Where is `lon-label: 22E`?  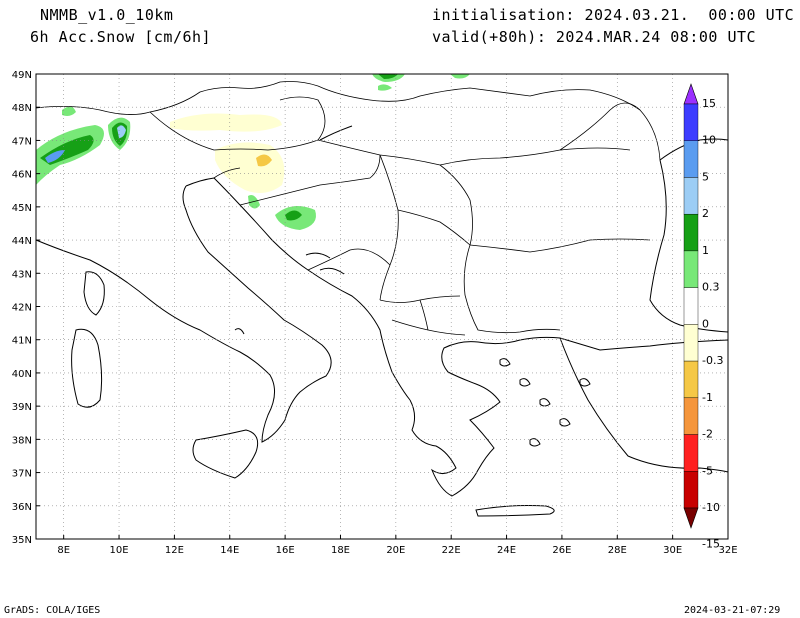
lon-label: 22E is located at coordinates (451, 550).